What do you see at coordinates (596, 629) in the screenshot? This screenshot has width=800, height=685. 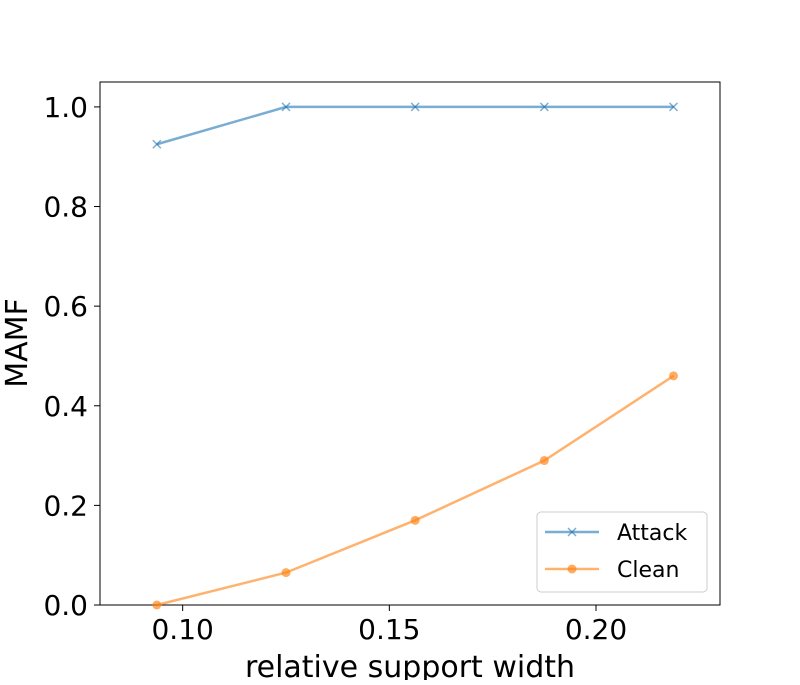 I see `x-tick-label: 0.20` at bounding box center [596, 629].